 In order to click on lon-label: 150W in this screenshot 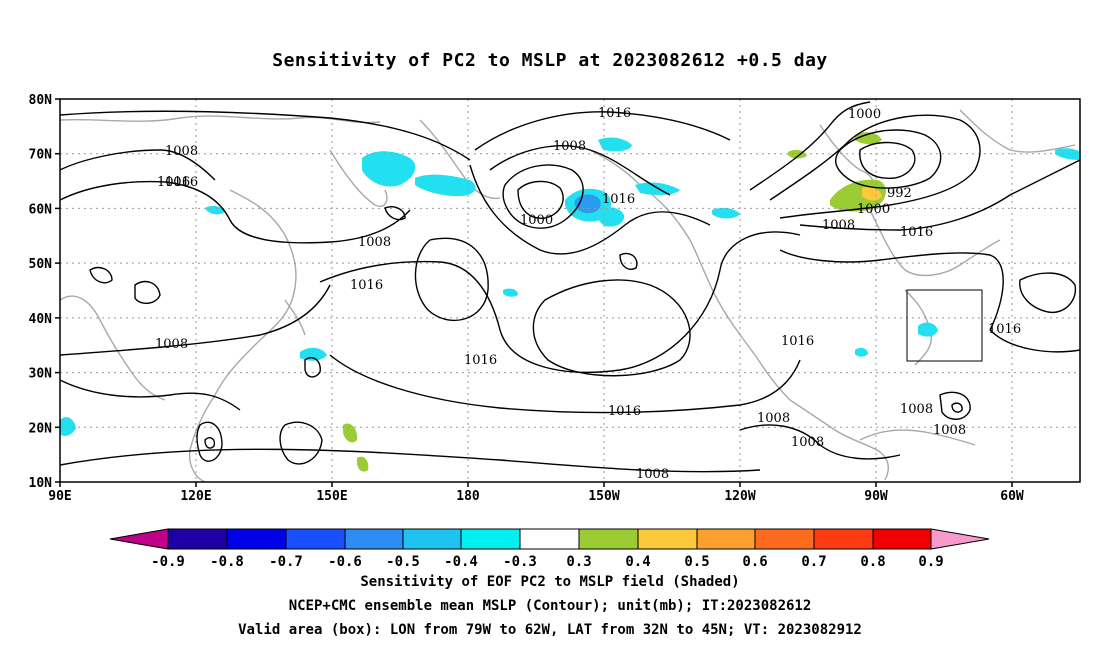, I will do `click(603, 496)`.